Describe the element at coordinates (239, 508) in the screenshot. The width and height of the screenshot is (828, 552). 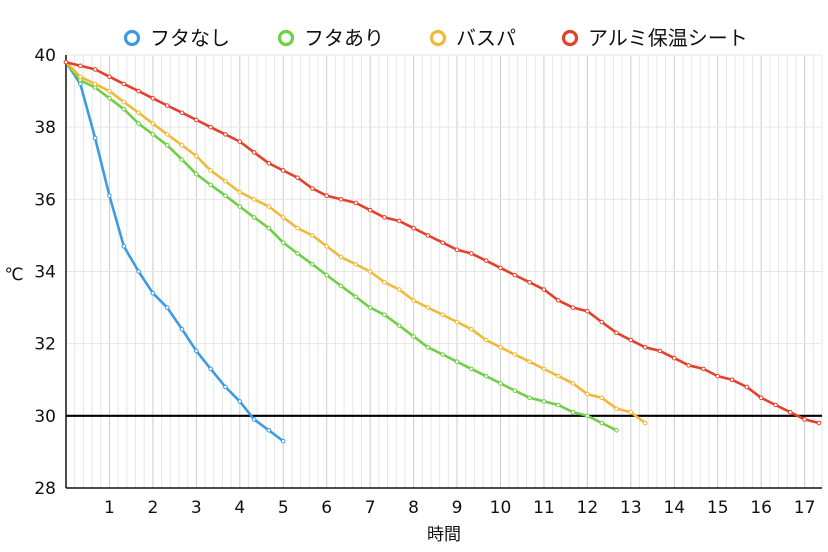
I see `x-tick-label: 4` at that location.